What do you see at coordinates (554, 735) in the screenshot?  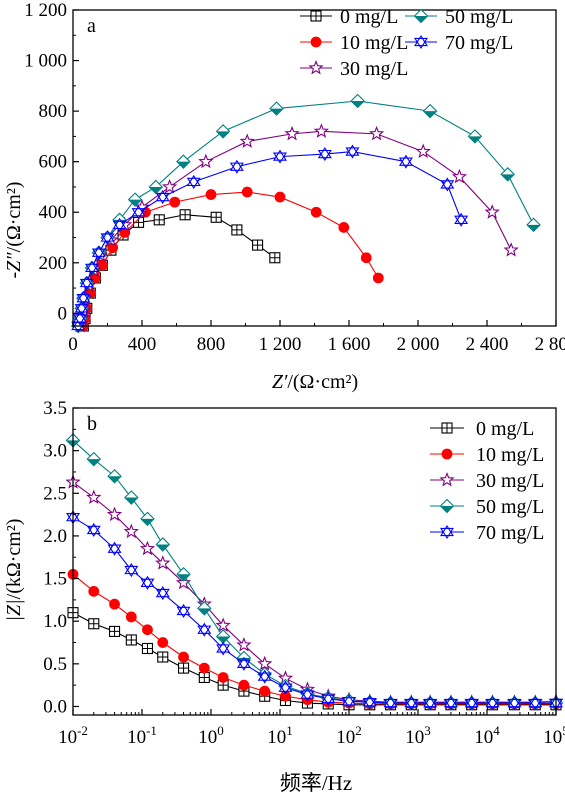 I see `x-tick-label: 10⁵` at bounding box center [554, 735].